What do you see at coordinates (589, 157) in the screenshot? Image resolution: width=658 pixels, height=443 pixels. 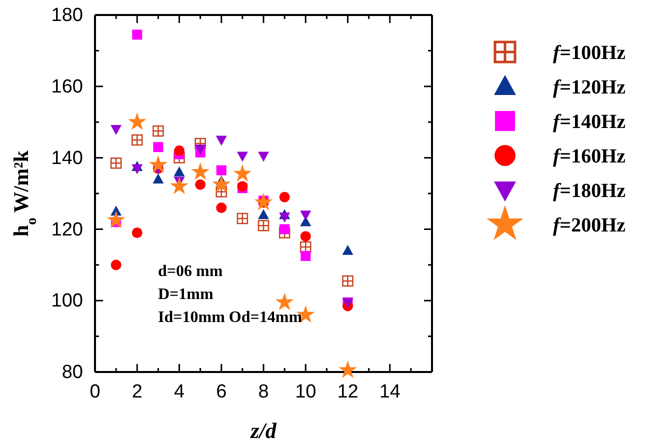 I see `legend-label: f=160Hz` at bounding box center [589, 157].